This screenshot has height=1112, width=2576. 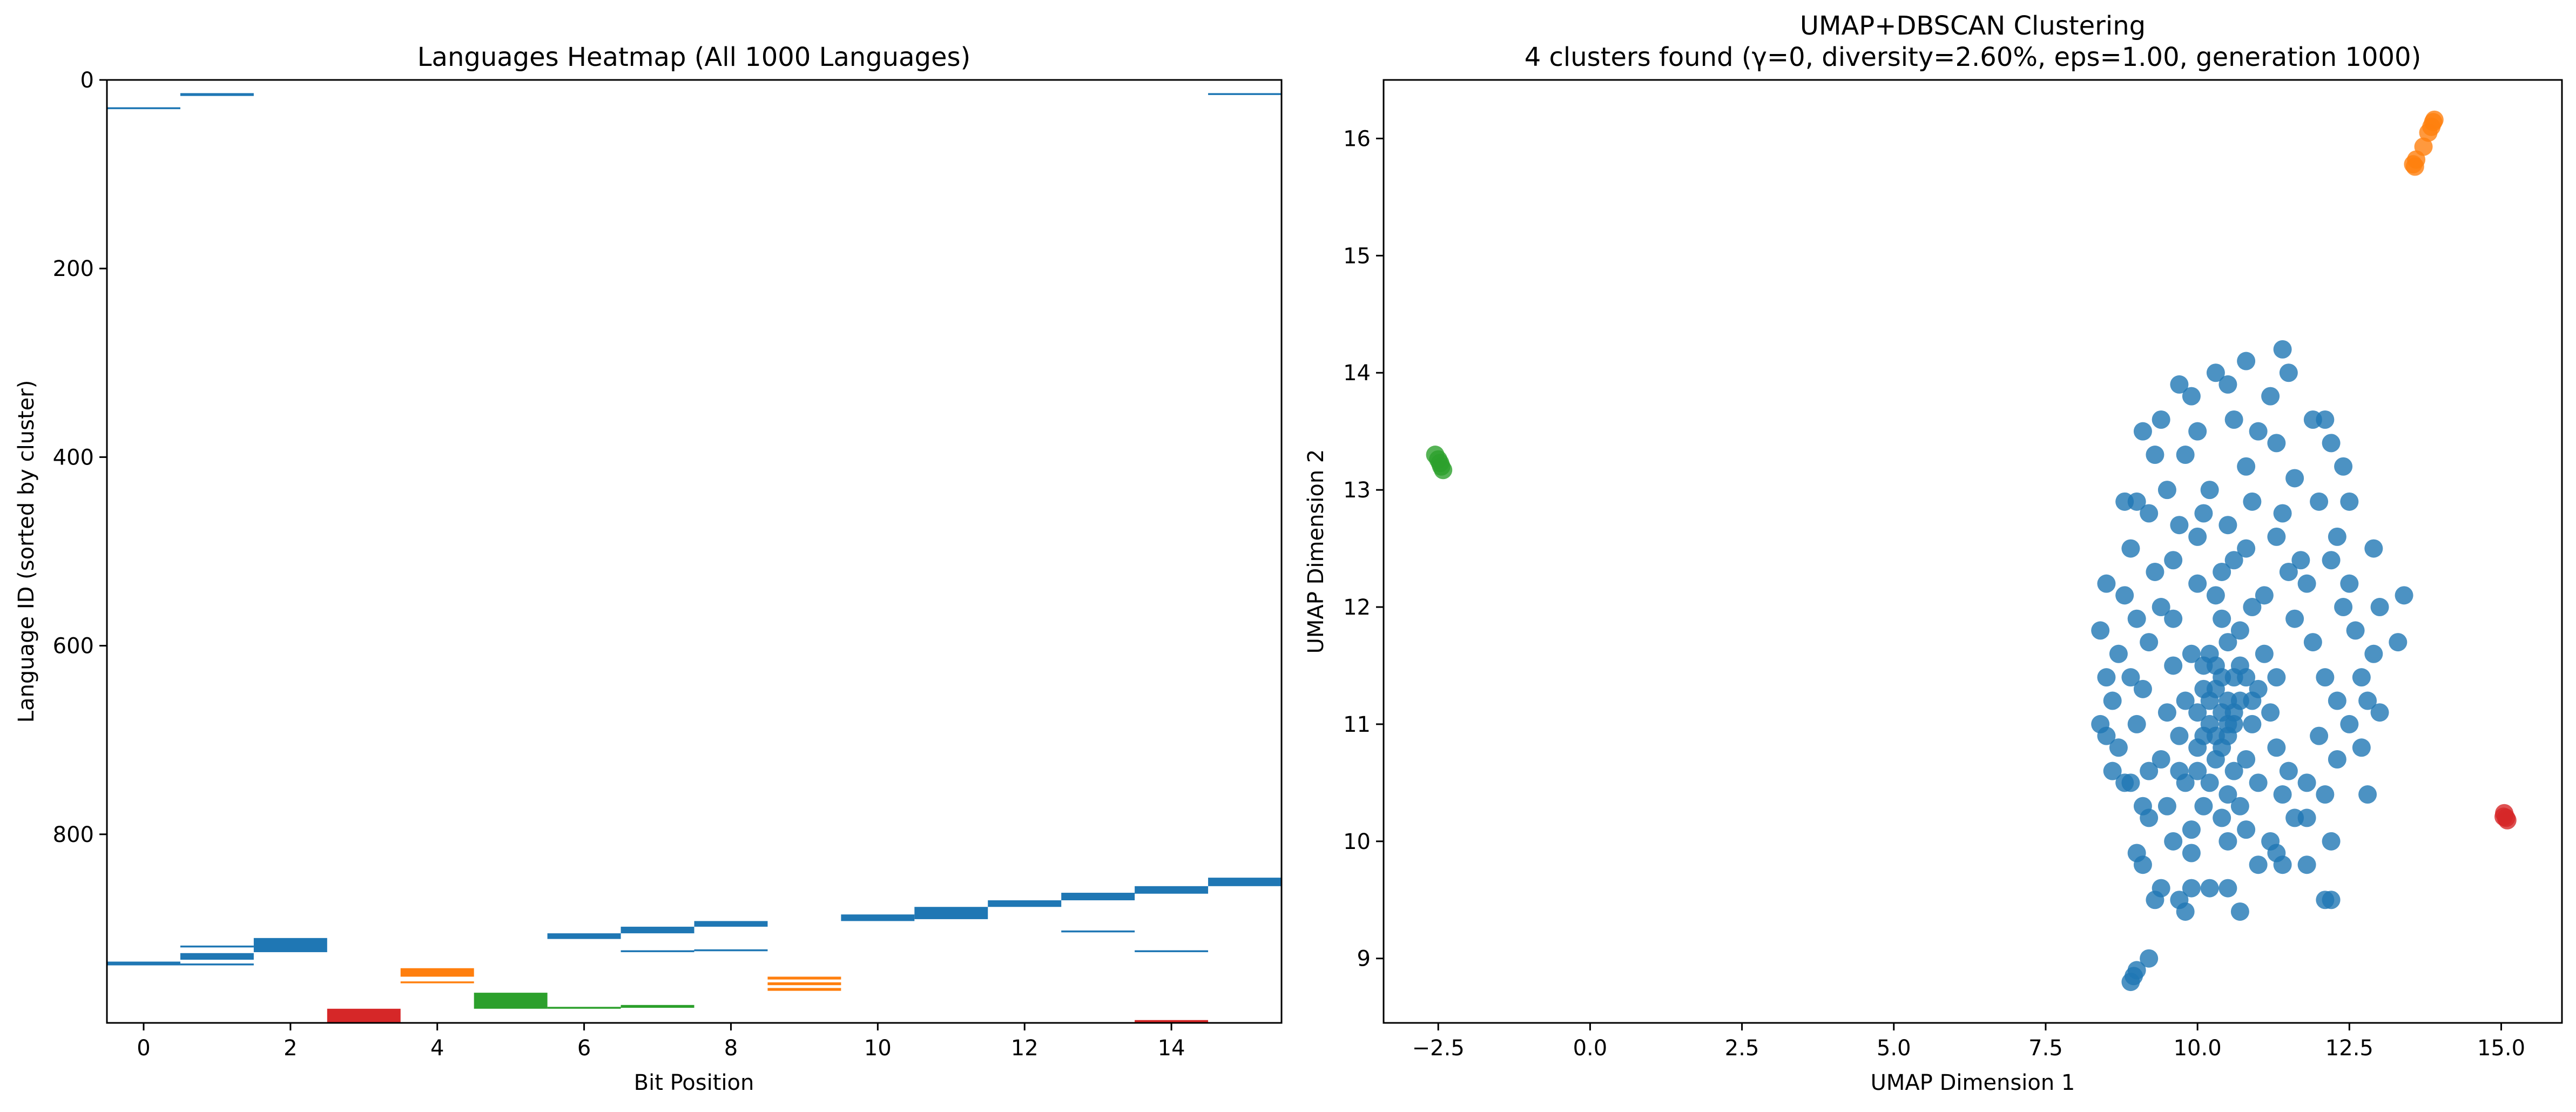 What do you see at coordinates (87, 80) in the screenshot?
I see `y-tick-label: 0` at bounding box center [87, 80].